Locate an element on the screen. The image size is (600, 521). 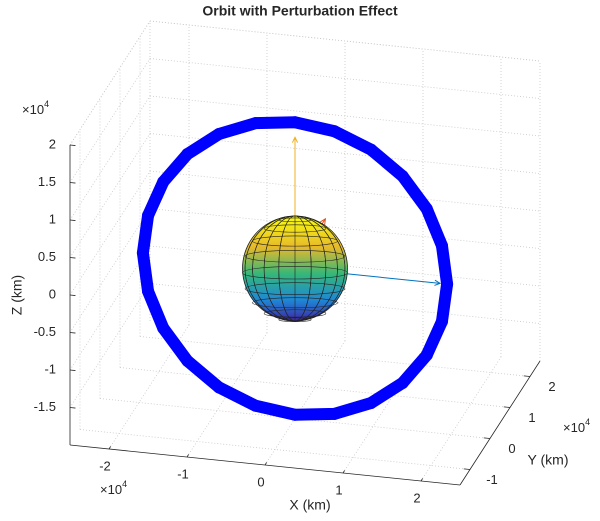
x-tick-label: -2 is located at coordinates (105, 465).